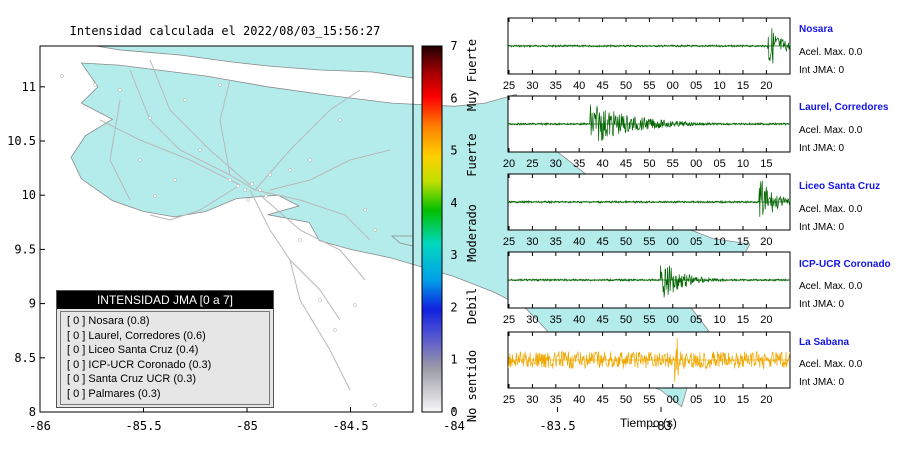 The image size is (910, 460). What do you see at coordinates (165, 394) in the screenshot?
I see `legend-row: [ 0 ] Palmares (0.3)` at bounding box center [165, 394].